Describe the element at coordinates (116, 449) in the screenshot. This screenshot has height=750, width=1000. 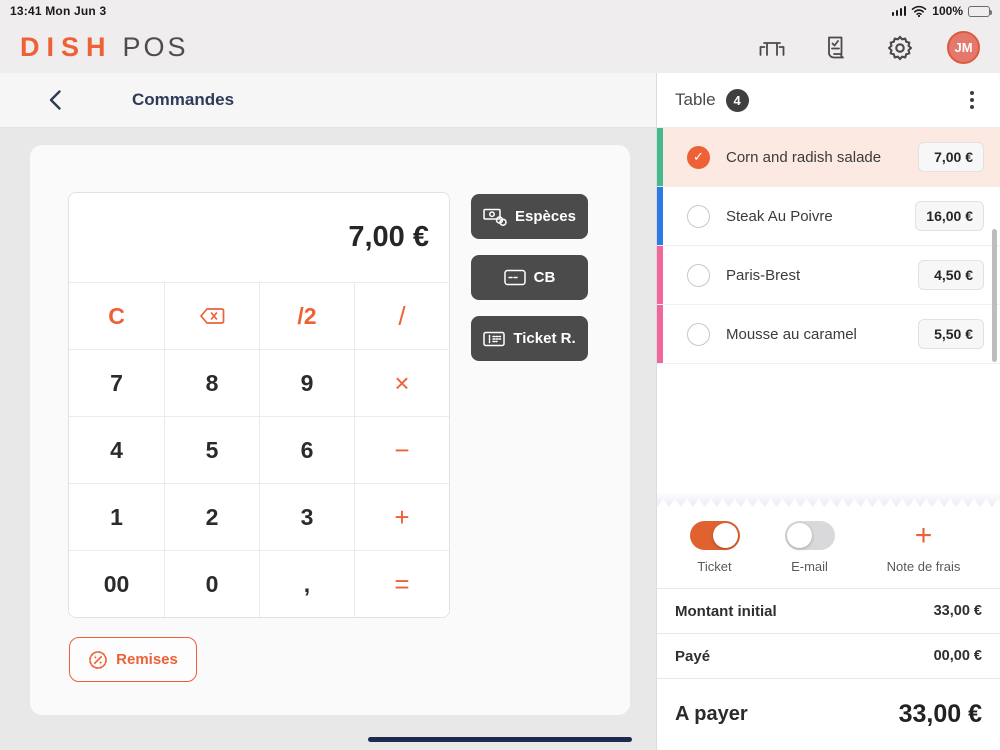
I see `digit-4-key: 4` at that location.